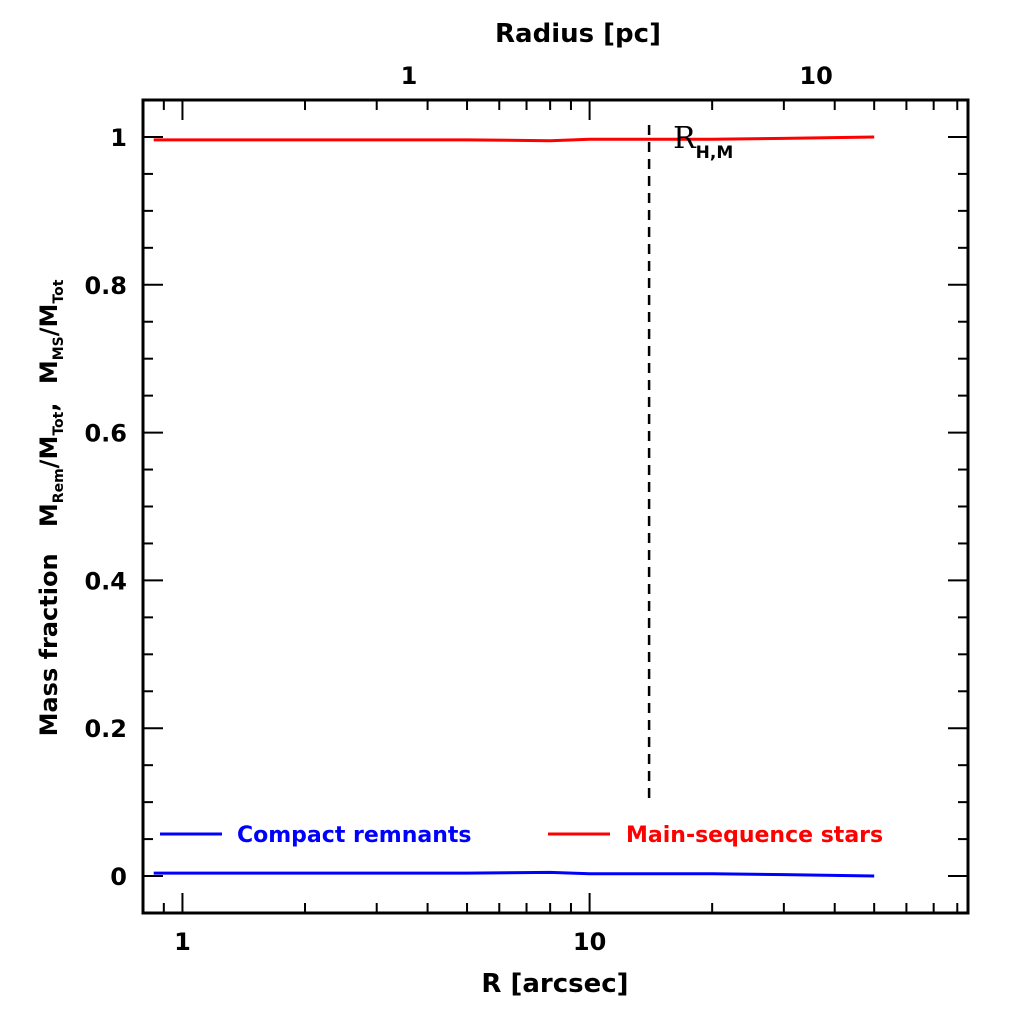 This screenshot has width=1024, height=1024. I want to click on half-mass-radius-label: RH,M, so click(703, 142).